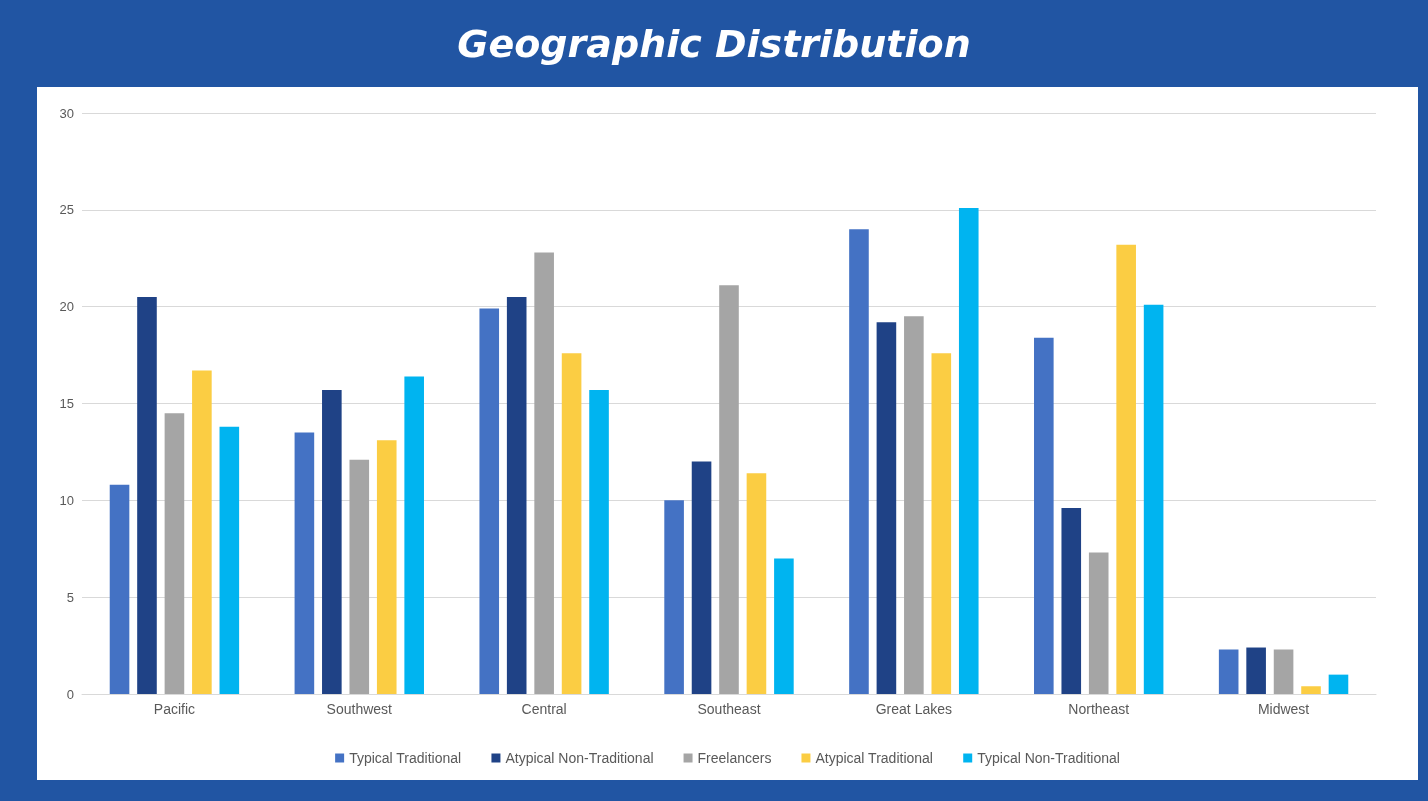 The width and height of the screenshot is (1428, 801). Describe the element at coordinates (874, 758) in the screenshot. I see `legend-label: Atypical Traditional` at that location.